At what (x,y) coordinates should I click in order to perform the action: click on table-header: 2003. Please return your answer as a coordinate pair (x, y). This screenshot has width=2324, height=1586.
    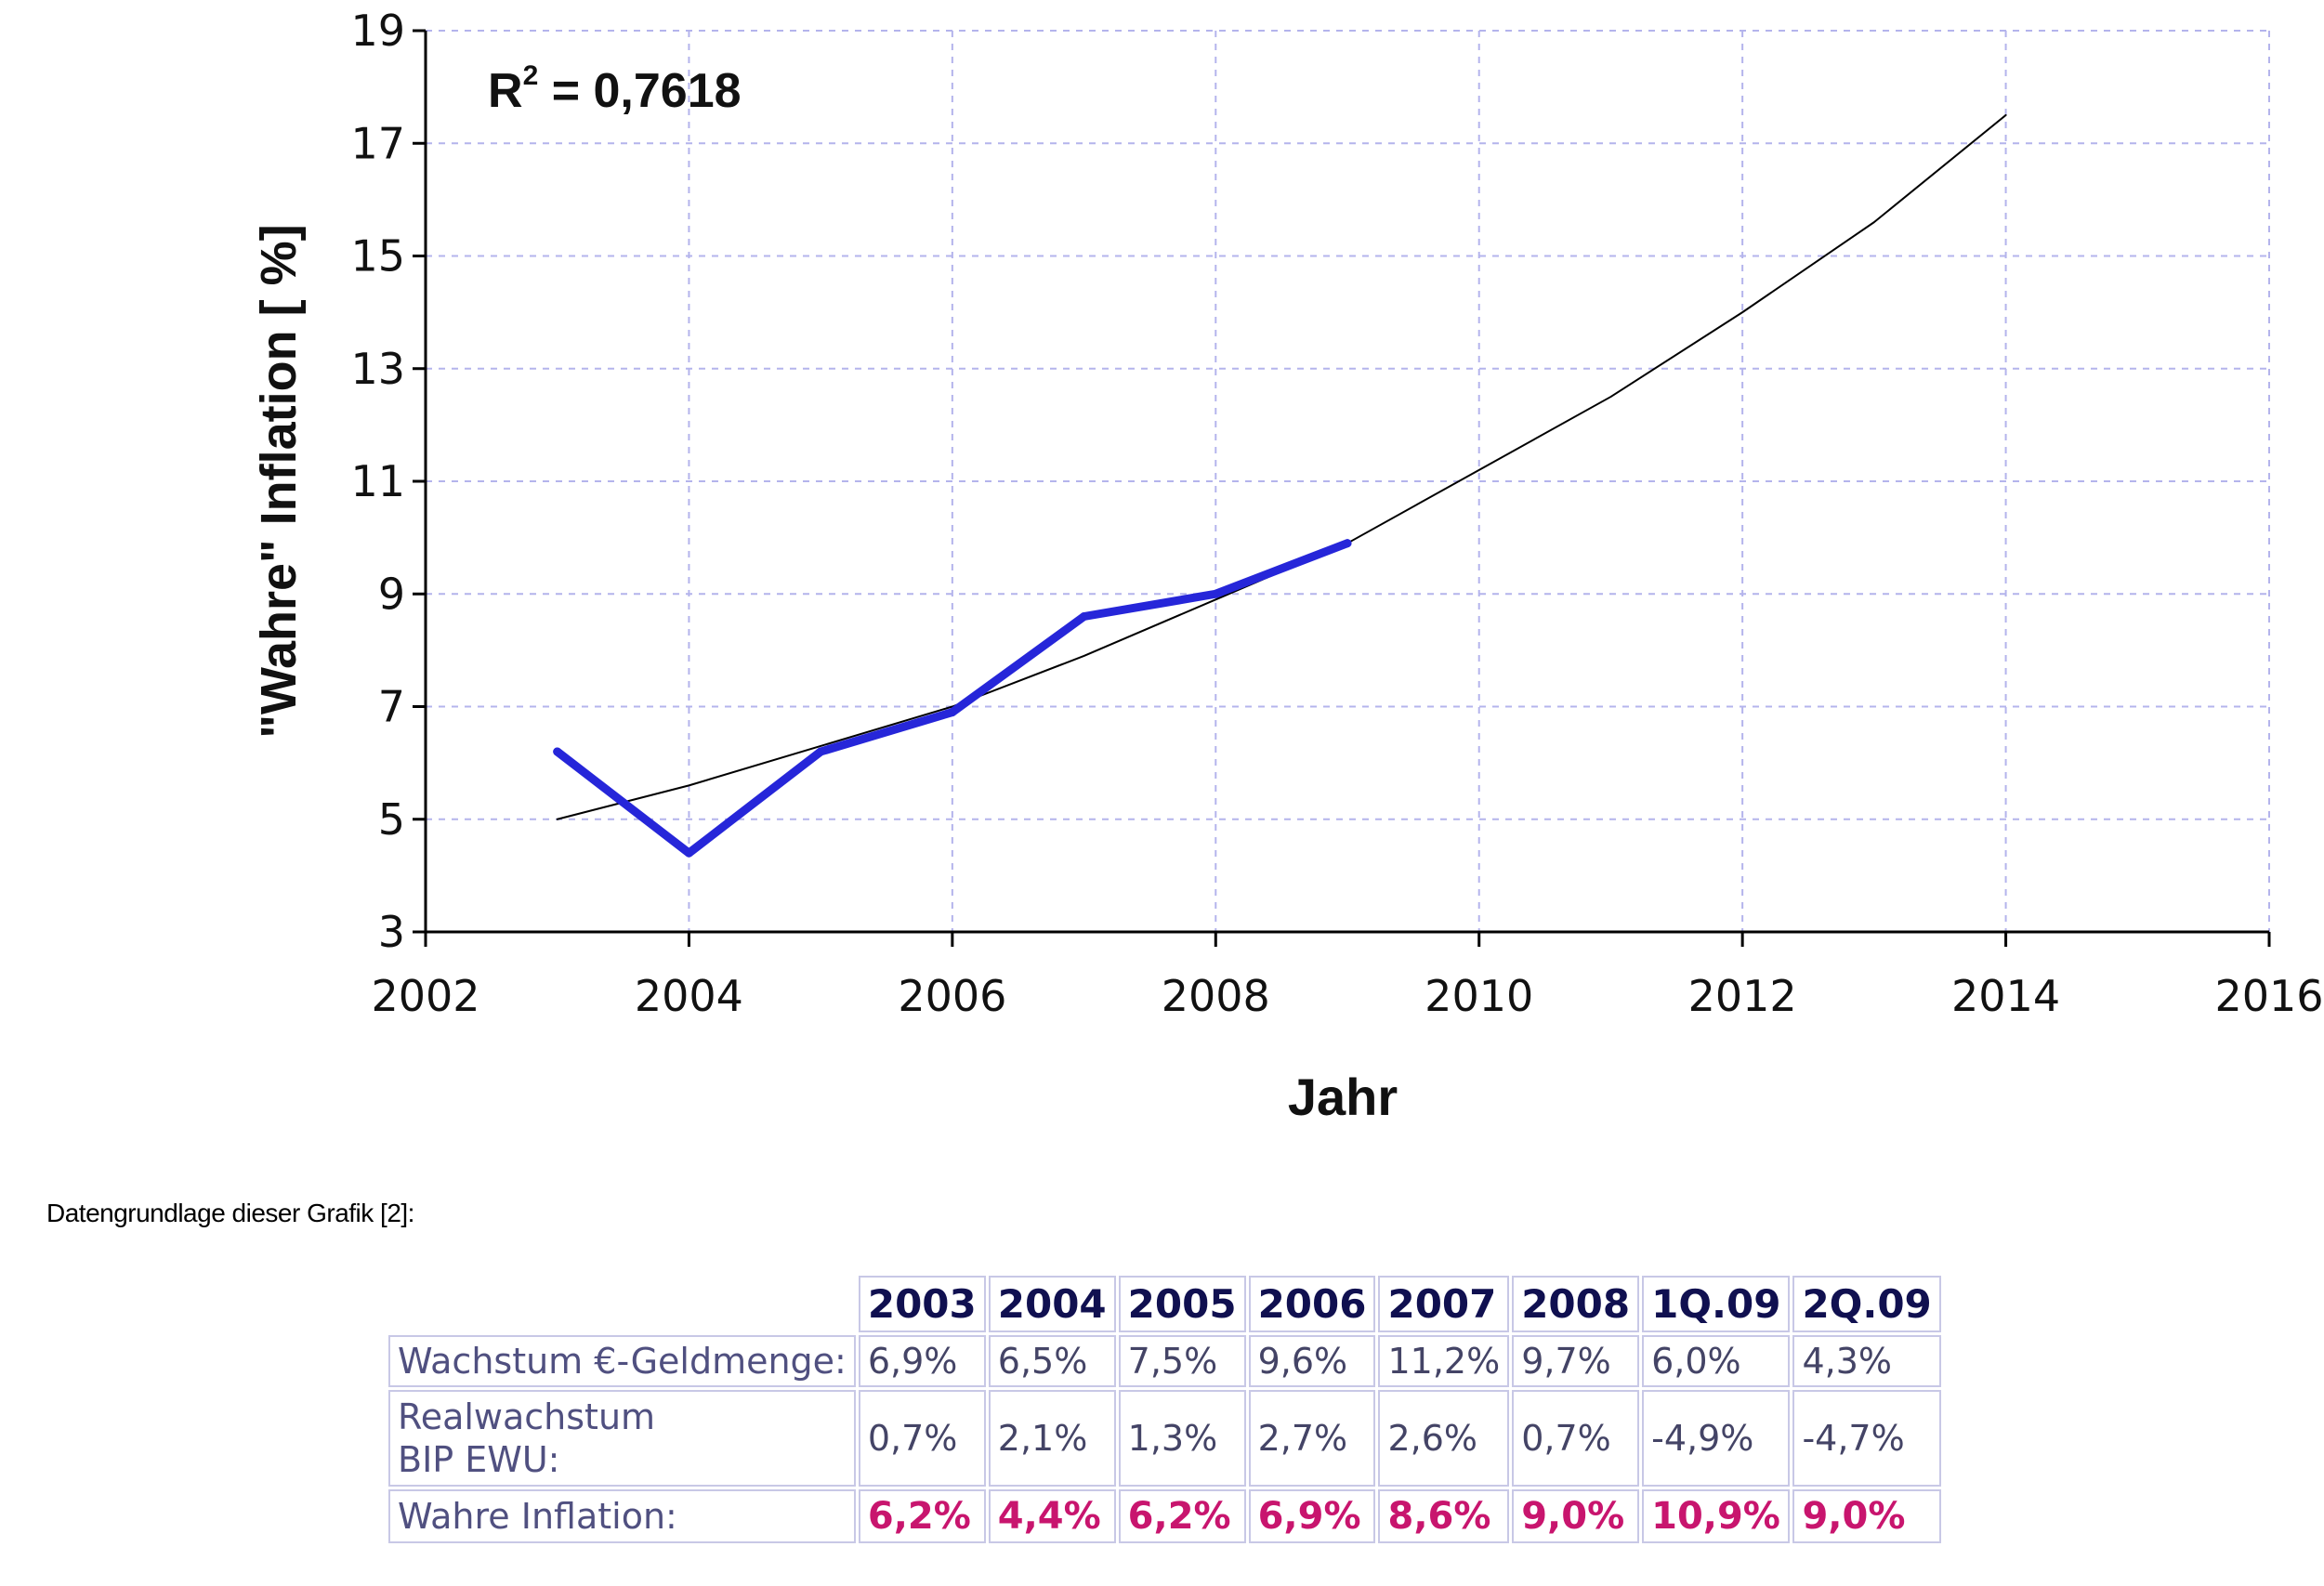
    Looking at the image, I should click on (922, 1304).